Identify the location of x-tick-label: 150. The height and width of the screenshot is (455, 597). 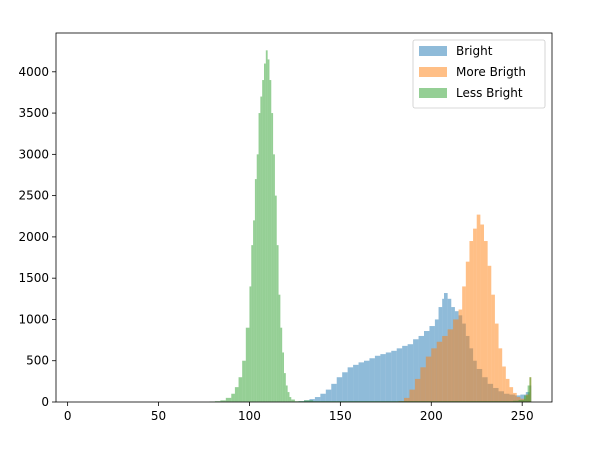
(340, 416).